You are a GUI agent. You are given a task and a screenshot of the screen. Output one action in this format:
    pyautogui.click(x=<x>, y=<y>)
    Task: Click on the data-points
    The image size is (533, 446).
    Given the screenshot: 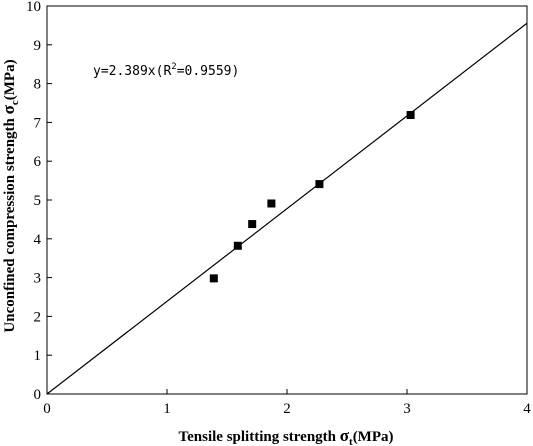 What is the action you would take?
    pyautogui.click(x=312, y=197)
    